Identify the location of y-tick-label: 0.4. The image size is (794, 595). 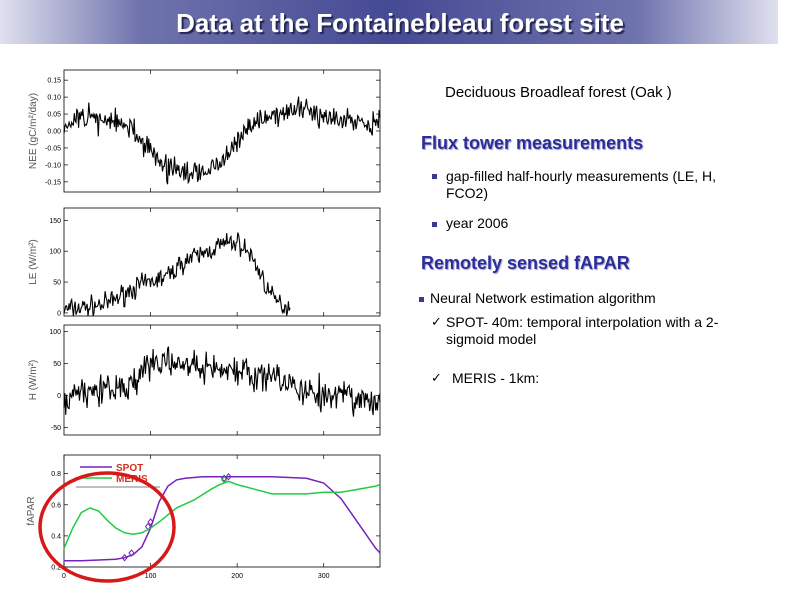
(56, 536).